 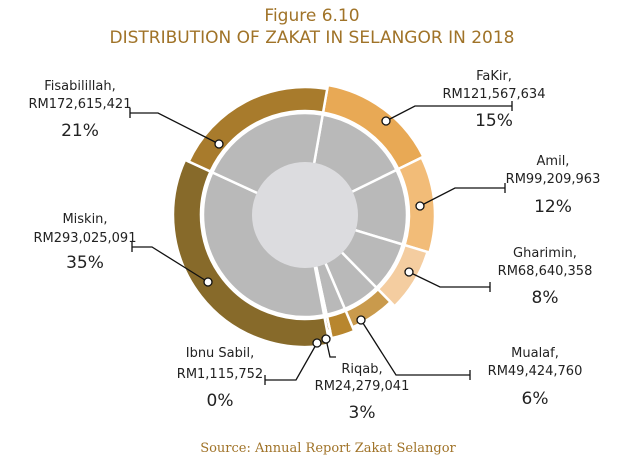 What do you see at coordinates (305, 215) in the screenshot?
I see `donut-center` at bounding box center [305, 215].